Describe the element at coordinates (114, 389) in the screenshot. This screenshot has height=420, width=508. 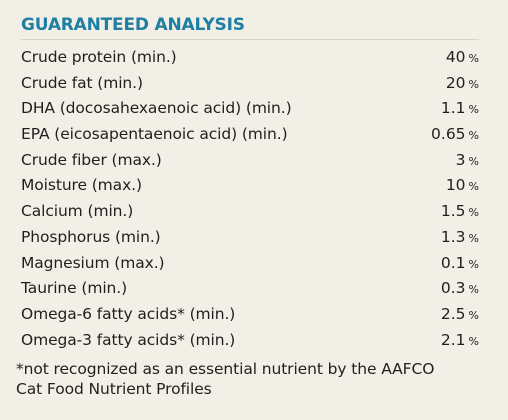
I see `footnote-line: Cat Food Nutrient Profiles` at that location.